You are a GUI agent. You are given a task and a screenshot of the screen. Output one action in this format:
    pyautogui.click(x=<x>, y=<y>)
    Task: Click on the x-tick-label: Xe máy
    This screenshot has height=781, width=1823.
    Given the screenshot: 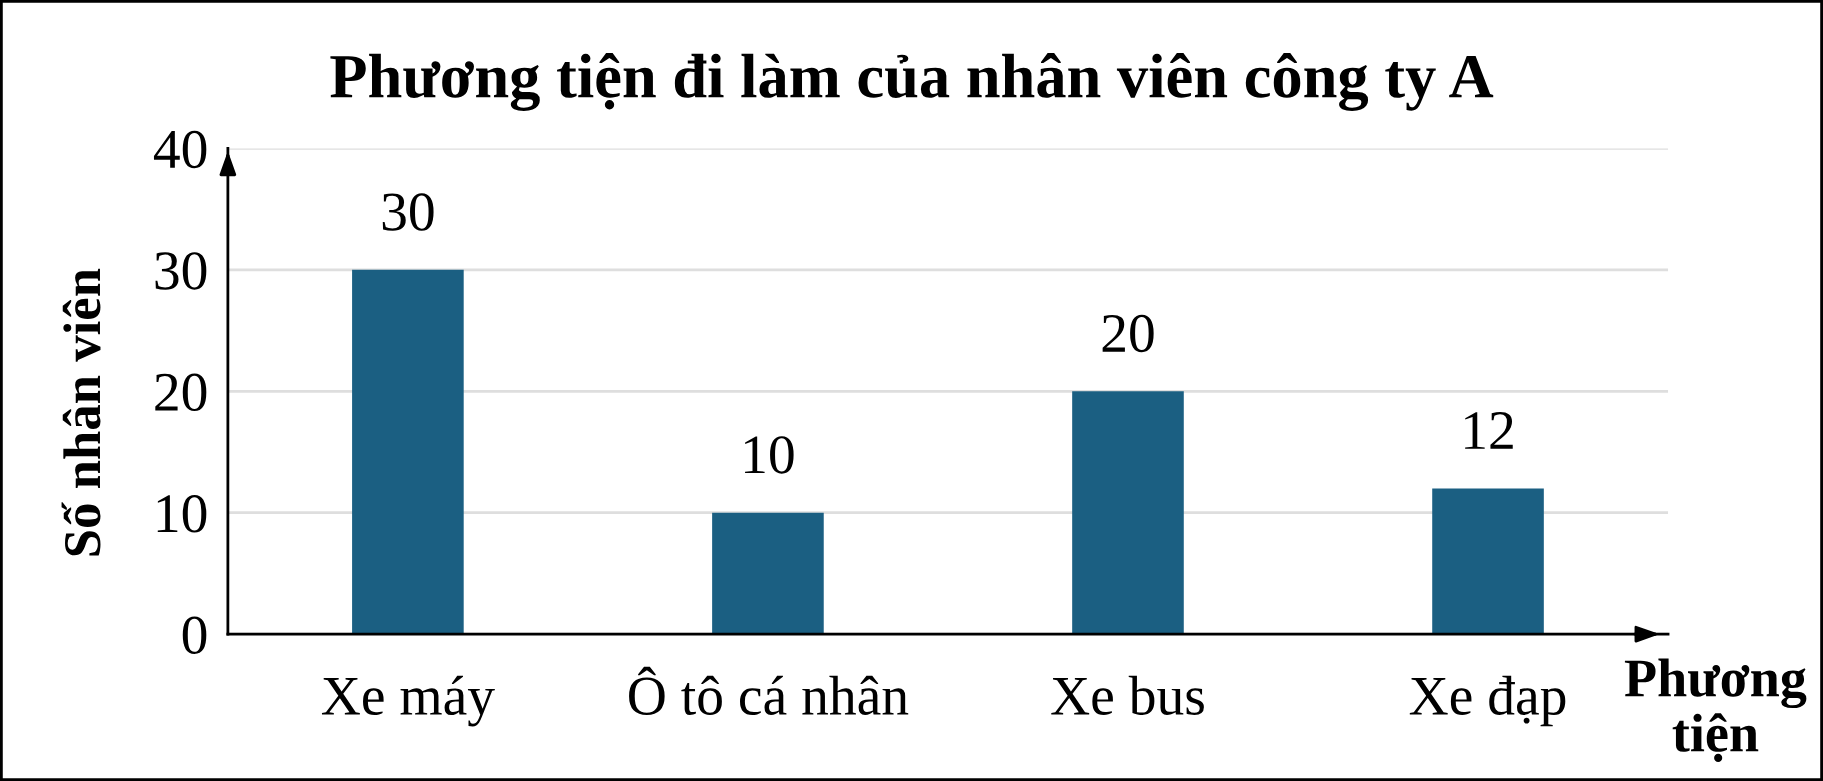 What is the action you would take?
    pyautogui.click(x=408, y=701)
    